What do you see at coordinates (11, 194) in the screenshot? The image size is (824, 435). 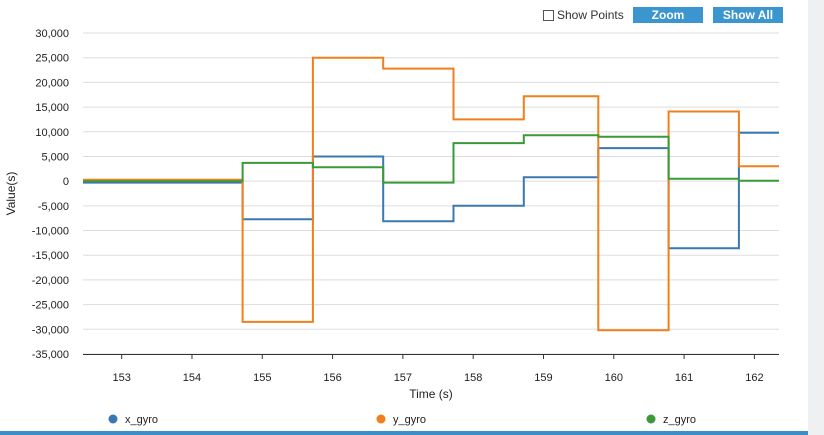 I see `y-axis-title: Value(s)` at bounding box center [11, 194].